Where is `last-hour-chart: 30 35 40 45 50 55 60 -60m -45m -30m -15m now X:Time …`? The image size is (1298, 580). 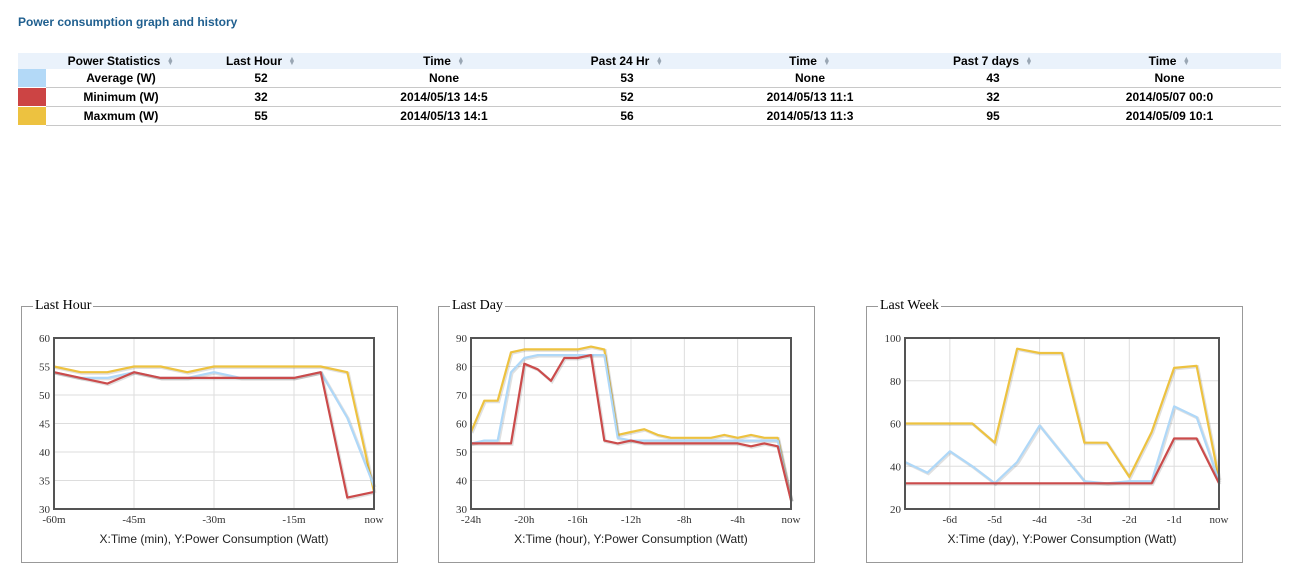 last-hour-chart: 30 35 40 45 50 55 60 -60m -45m -30m -15m now X:Time … is located at coordinates (211, 439).